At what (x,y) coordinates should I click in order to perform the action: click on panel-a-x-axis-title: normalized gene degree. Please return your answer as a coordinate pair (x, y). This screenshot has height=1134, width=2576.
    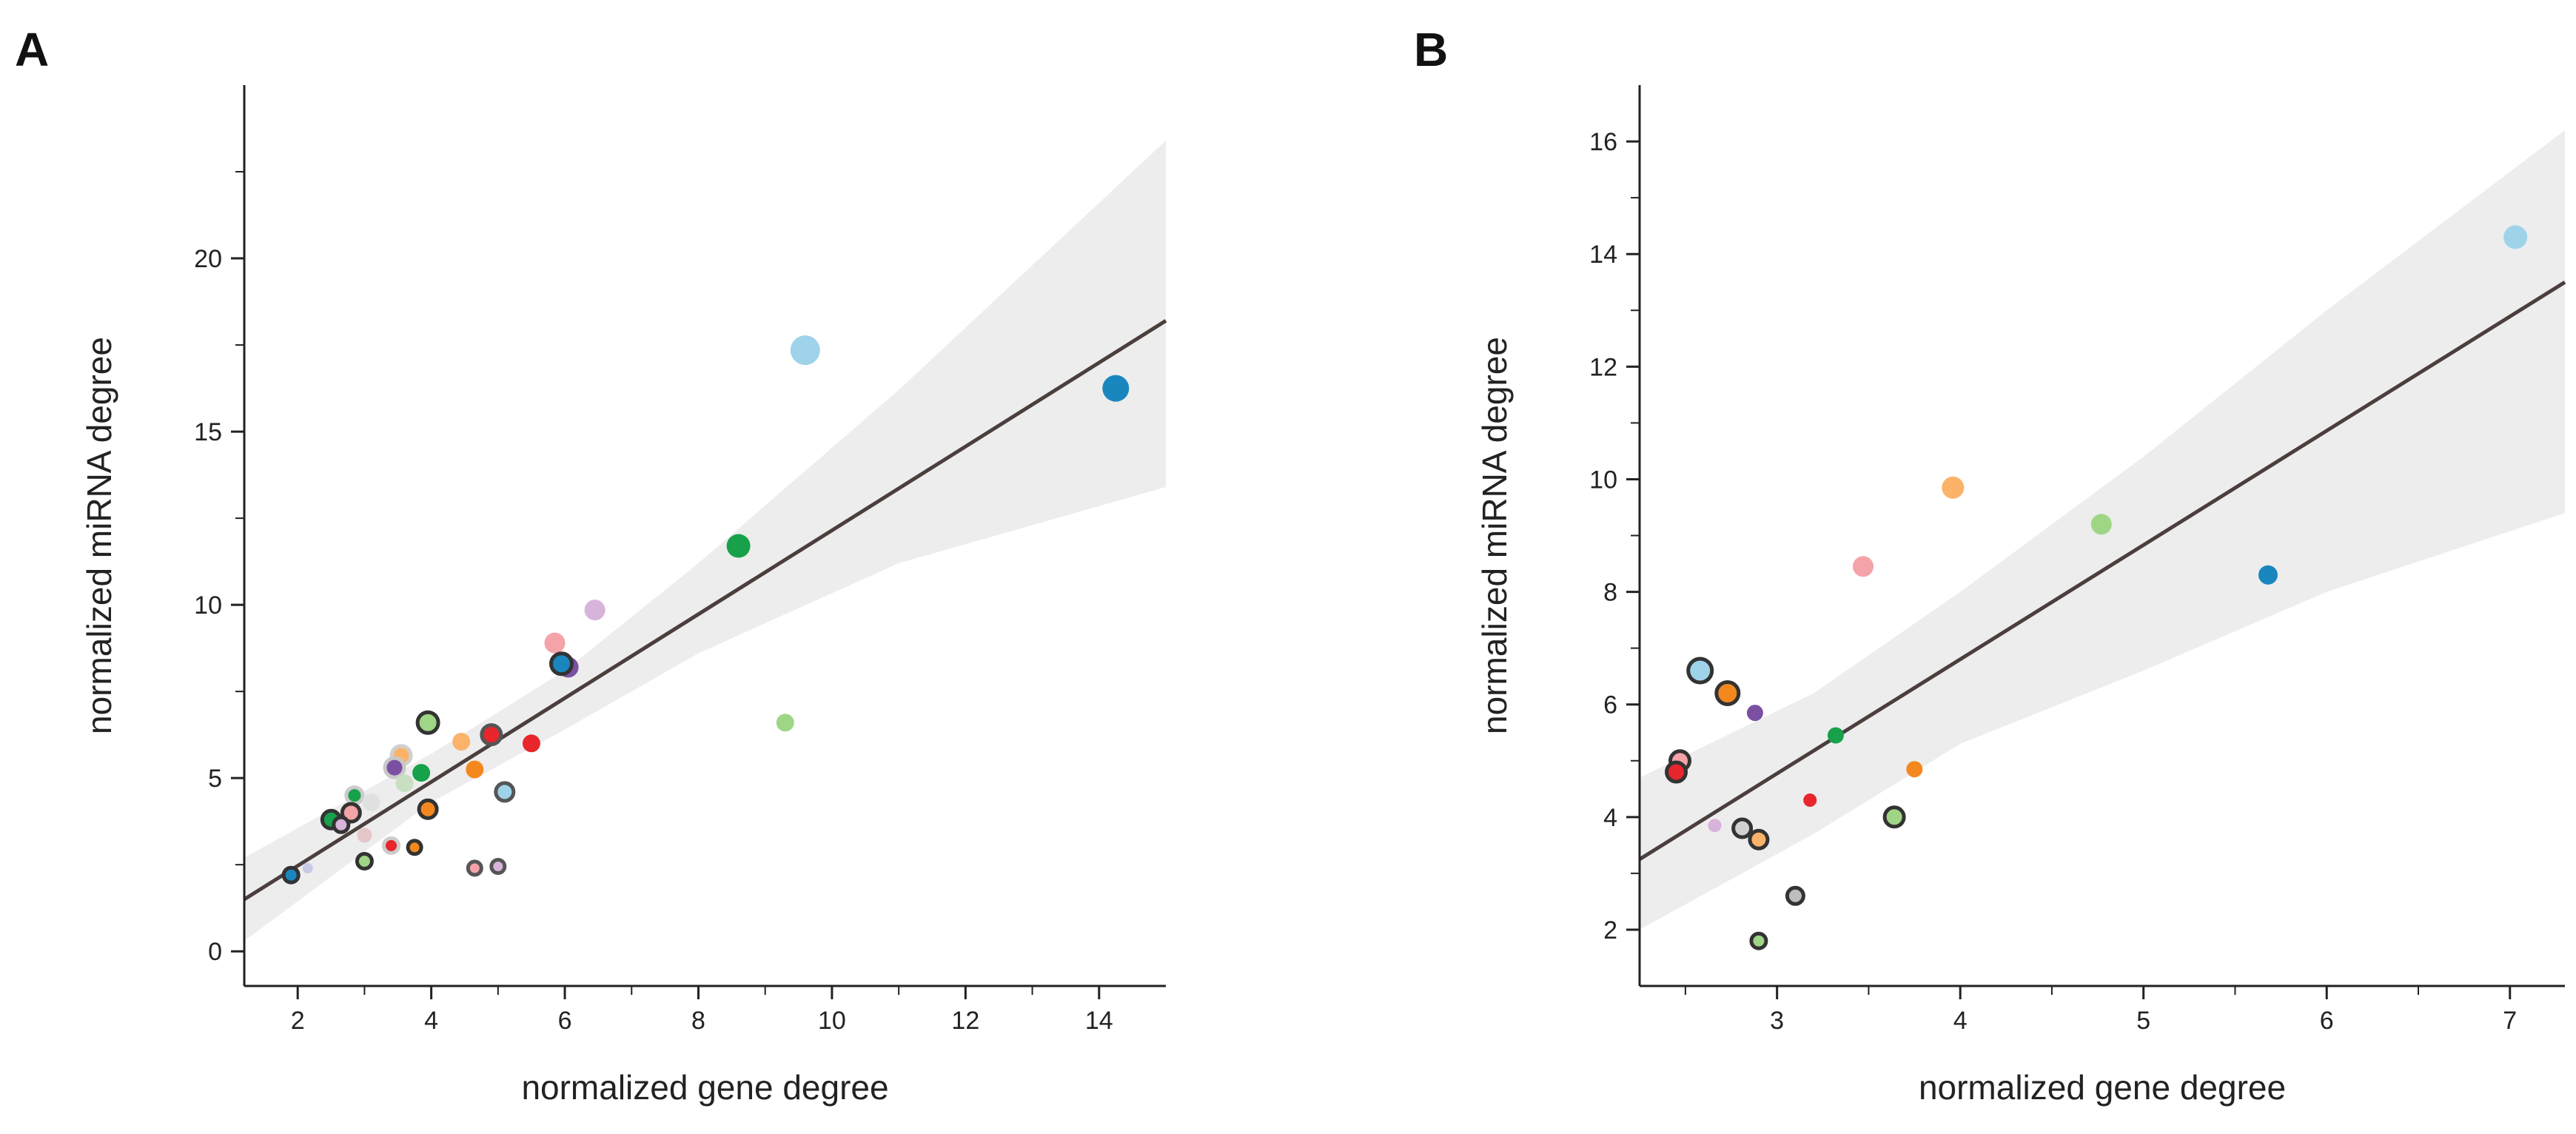
    Looking at the image, I should click on (704, 1087).